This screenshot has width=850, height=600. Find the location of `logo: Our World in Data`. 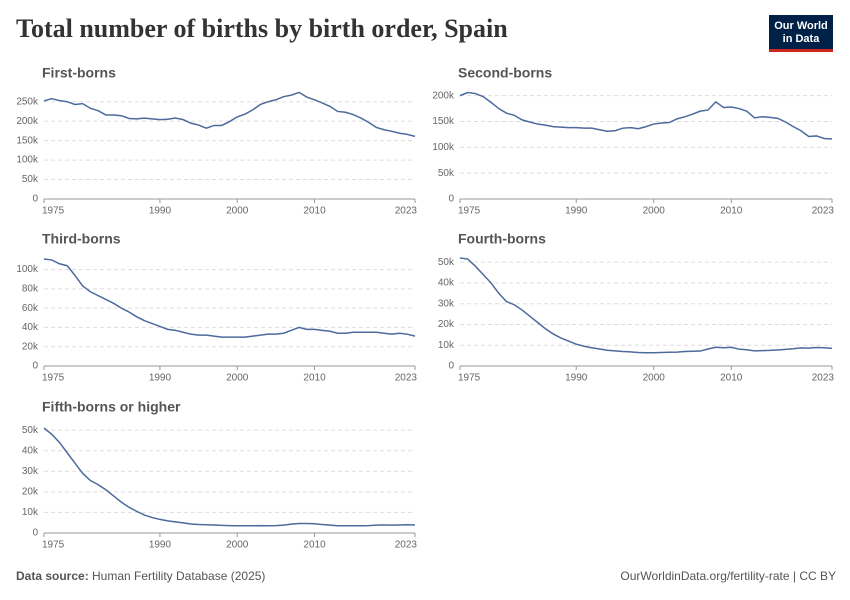

logo: Our World in Data is located at coordinates (801, 33).